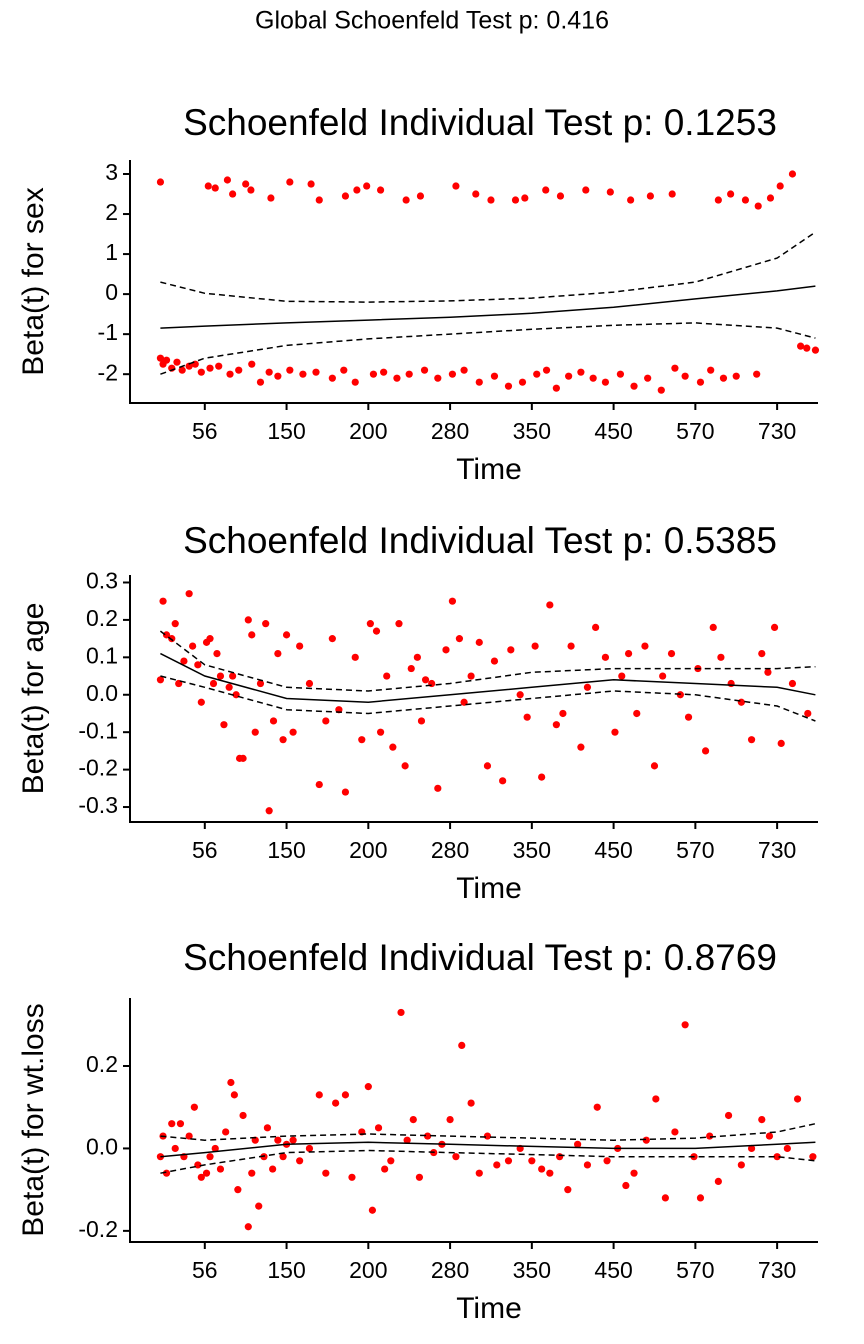  What do you see at coordinates (613, 850) in the screenshot?
I see `x-tick-label: 450` at bounding box center [613, 850].